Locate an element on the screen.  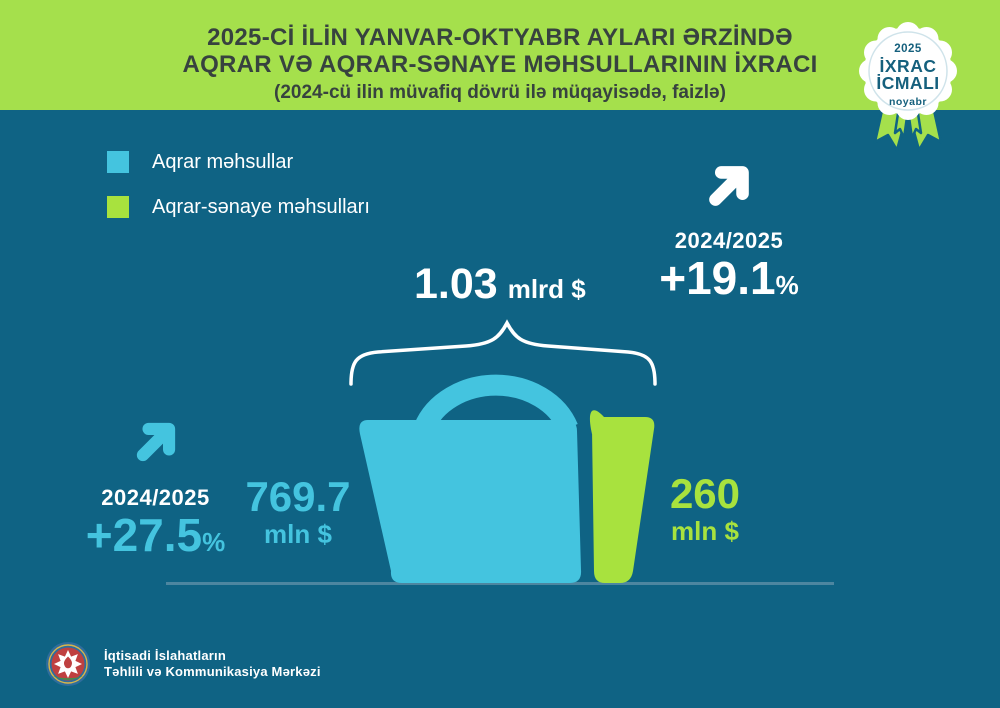
total-amount: 1.03 is located at coordinates (456, 284).